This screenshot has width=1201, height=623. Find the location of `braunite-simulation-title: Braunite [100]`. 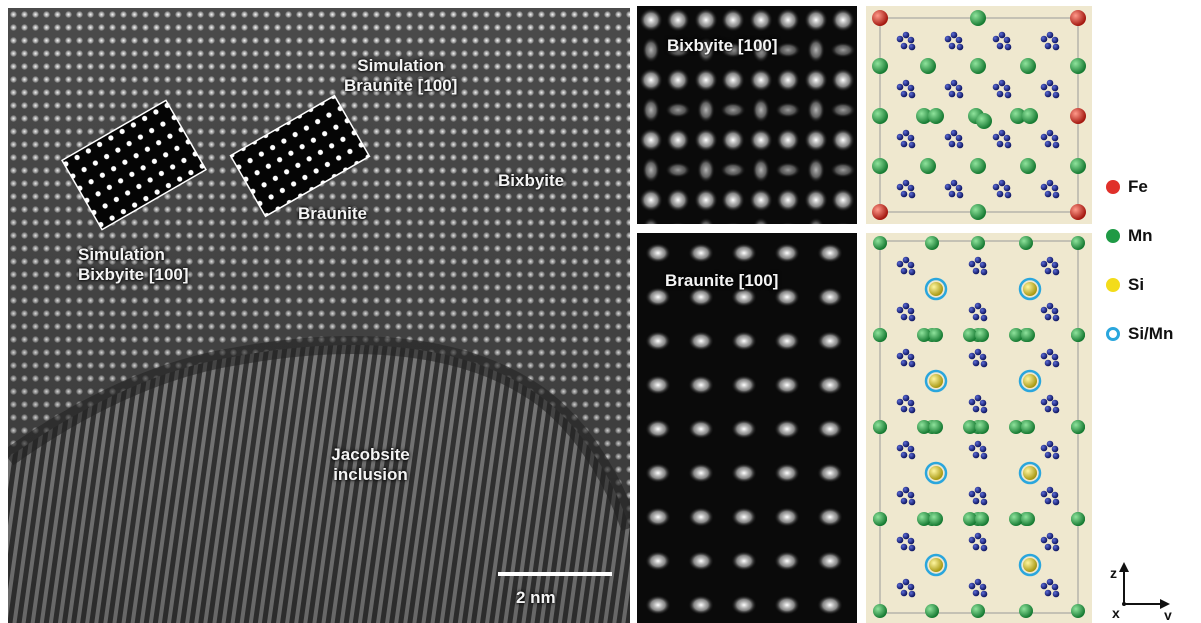

braunite-simulation-title: Braunite [100] is located at coordinates (722, 280).